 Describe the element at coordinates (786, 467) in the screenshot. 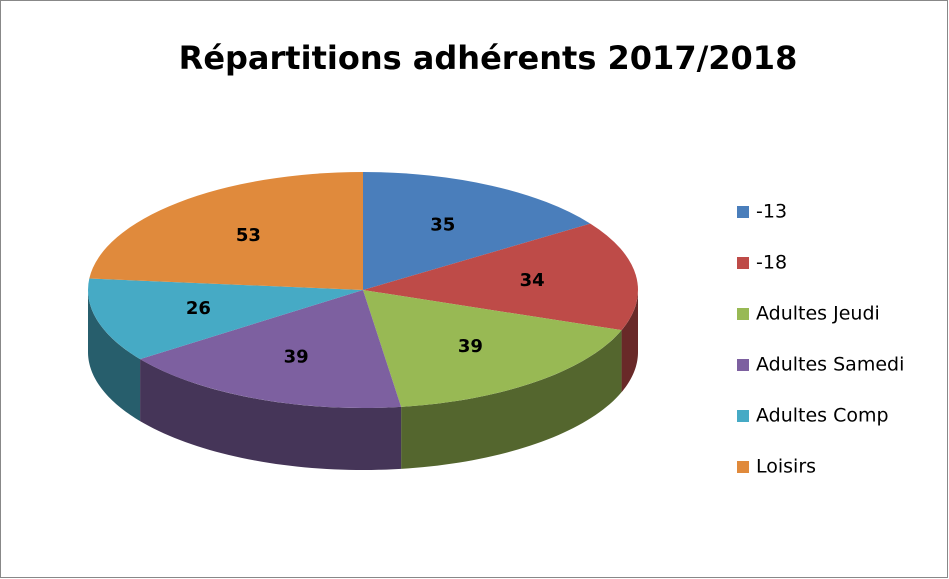

I see `legend-label: Loisirs` at that location.